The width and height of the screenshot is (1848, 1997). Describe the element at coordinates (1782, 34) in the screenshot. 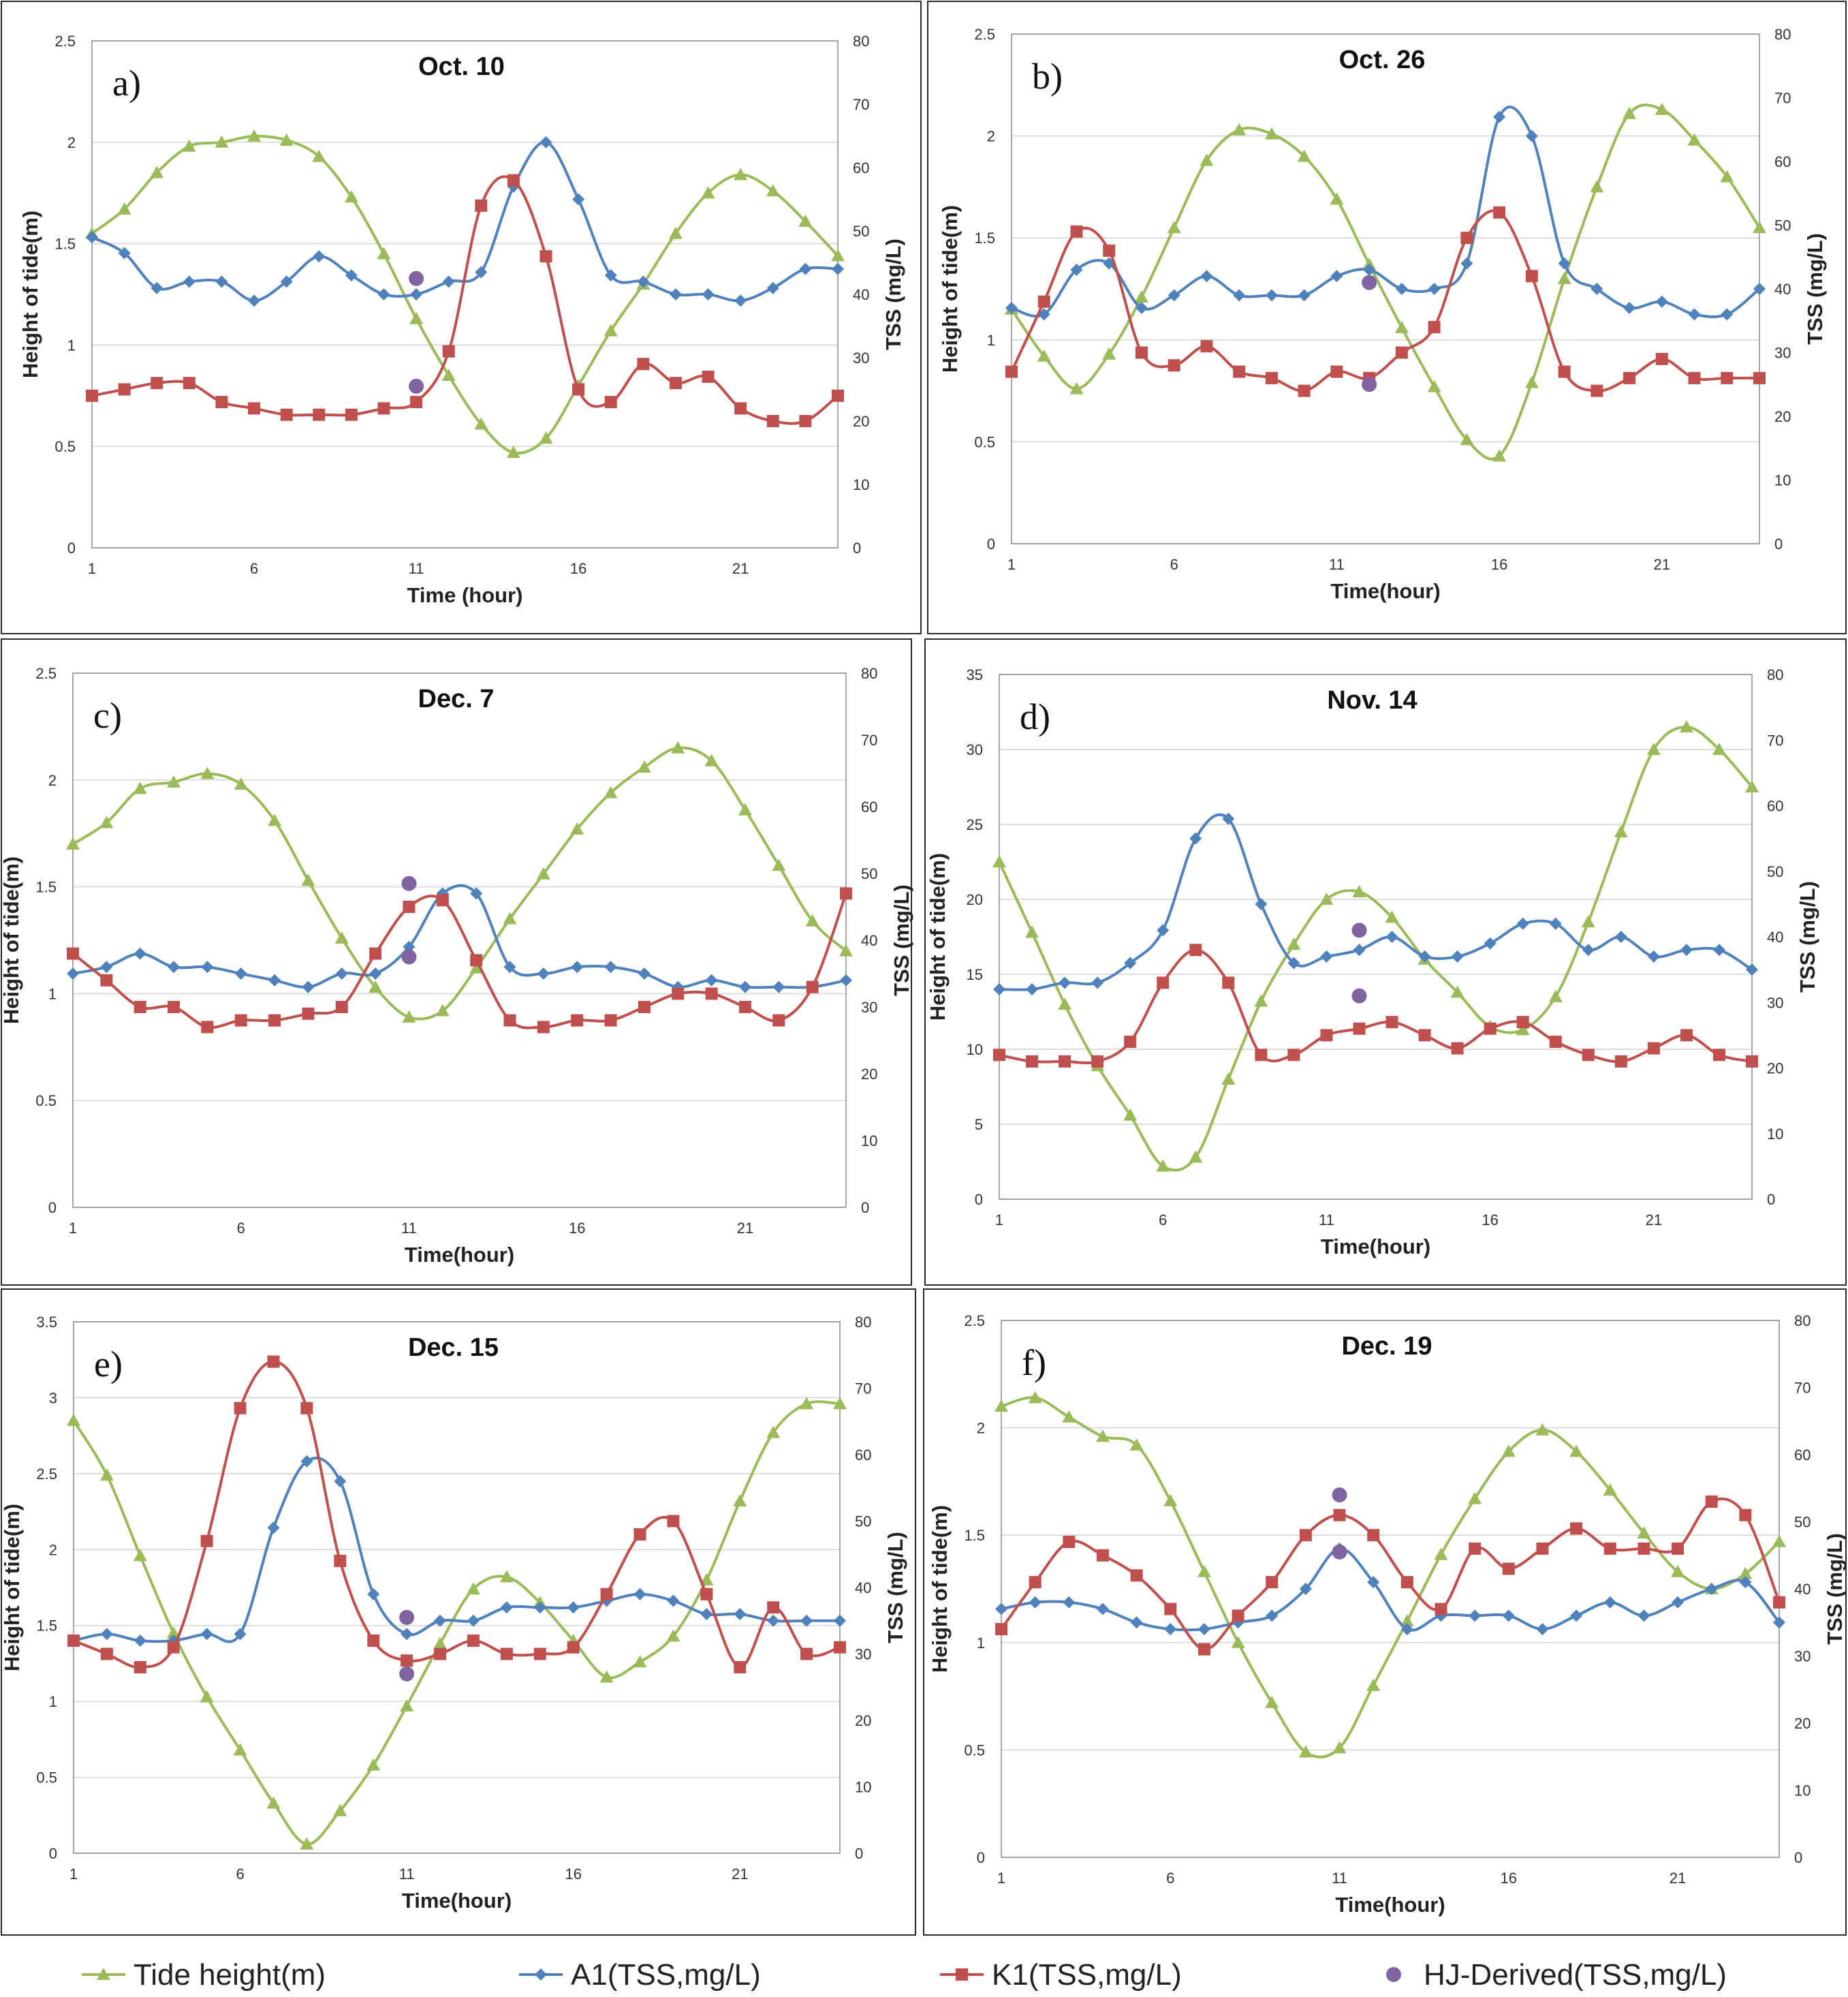

I see `y2-tick-label: 80` at that location.